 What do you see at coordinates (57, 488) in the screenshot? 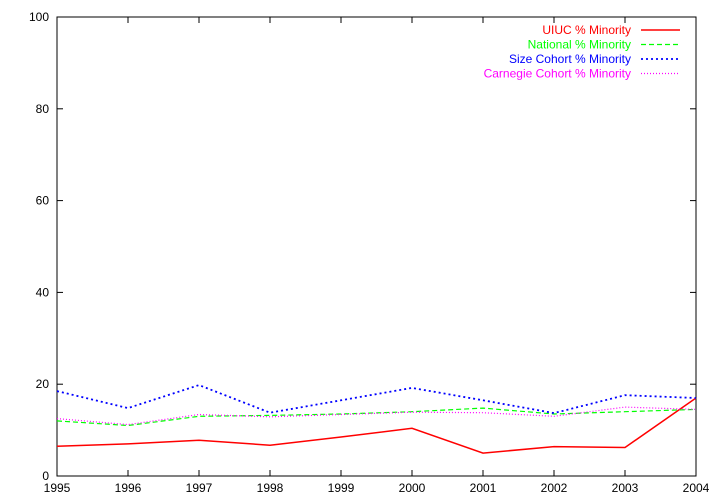
I see `x-tick-label: 1995` at bounding box center [57, 488].